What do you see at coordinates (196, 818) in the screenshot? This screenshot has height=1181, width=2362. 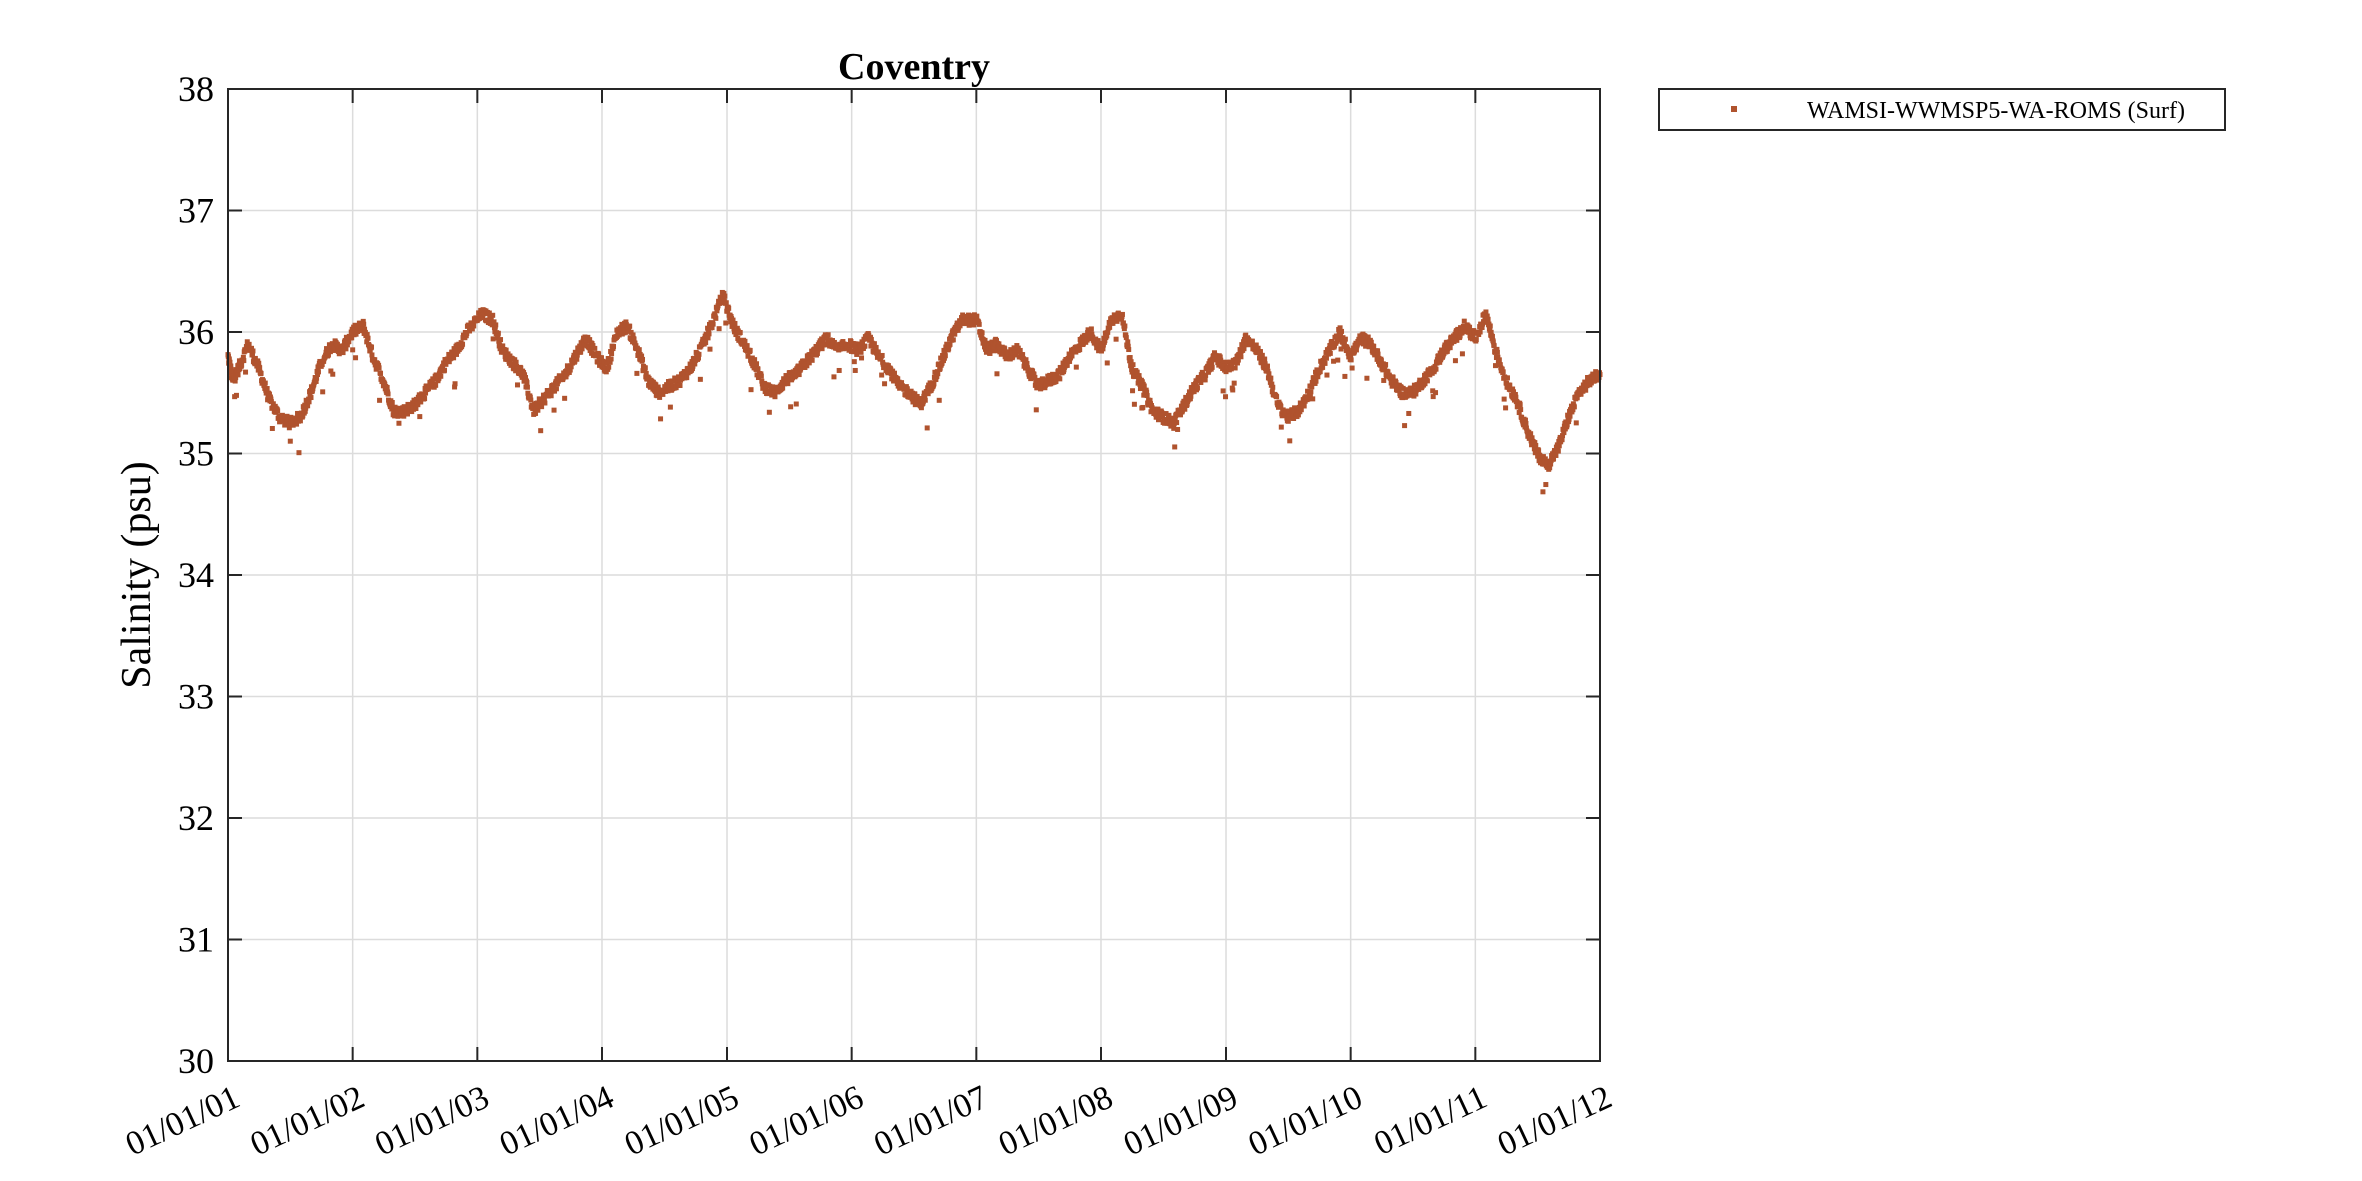 I see `y-tick-label: 32` at bounding box center [196, 818].